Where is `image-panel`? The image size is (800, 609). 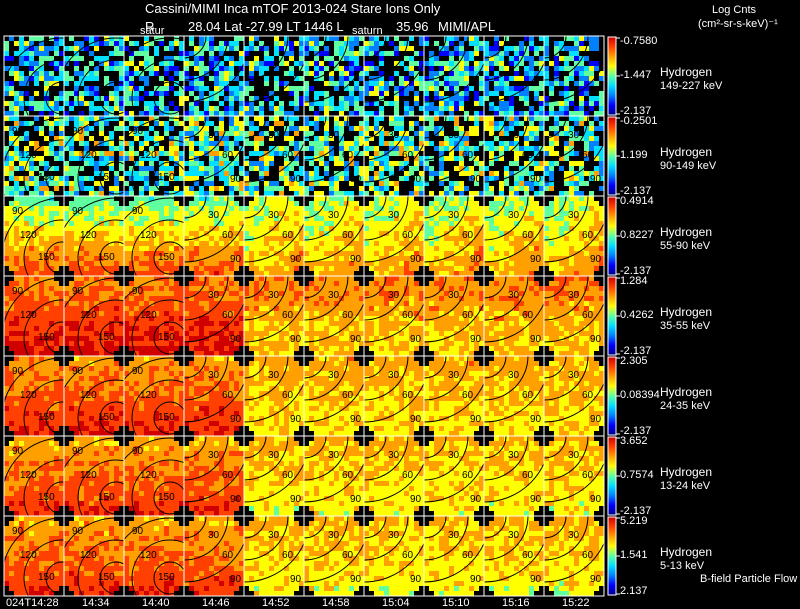 image-panel is located at coordinates (34, 236).